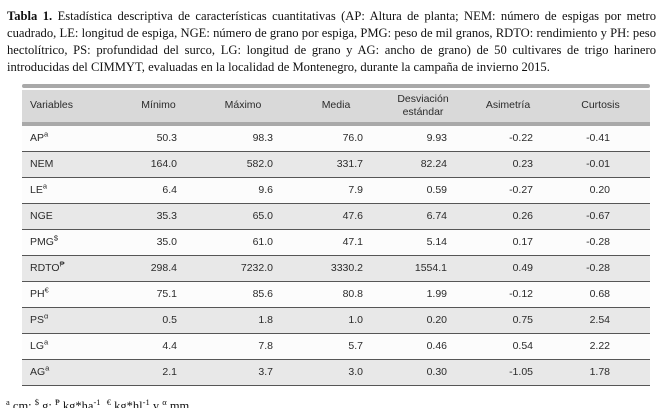  I want to click on desviacion-cell: 9.93, so click(423, 137).